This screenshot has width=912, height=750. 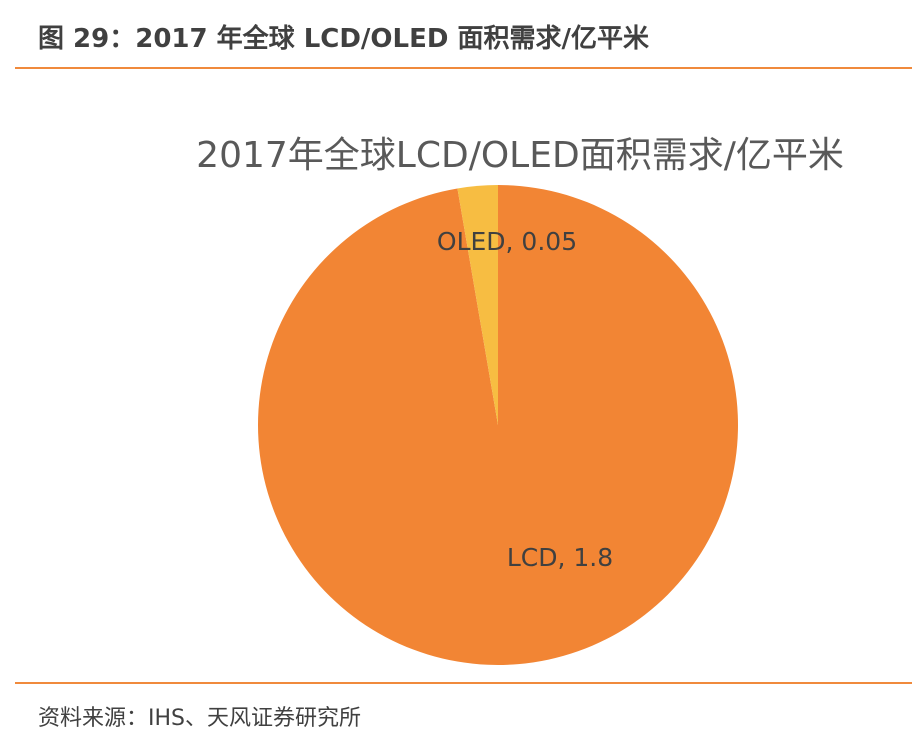 I want to click on pie-slice-oled, so click(x=477, y=305).